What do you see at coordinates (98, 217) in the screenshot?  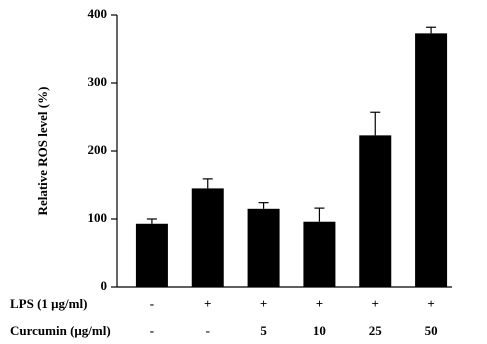 I see `y-tick-label: 100` at bounding box center [98, 217].